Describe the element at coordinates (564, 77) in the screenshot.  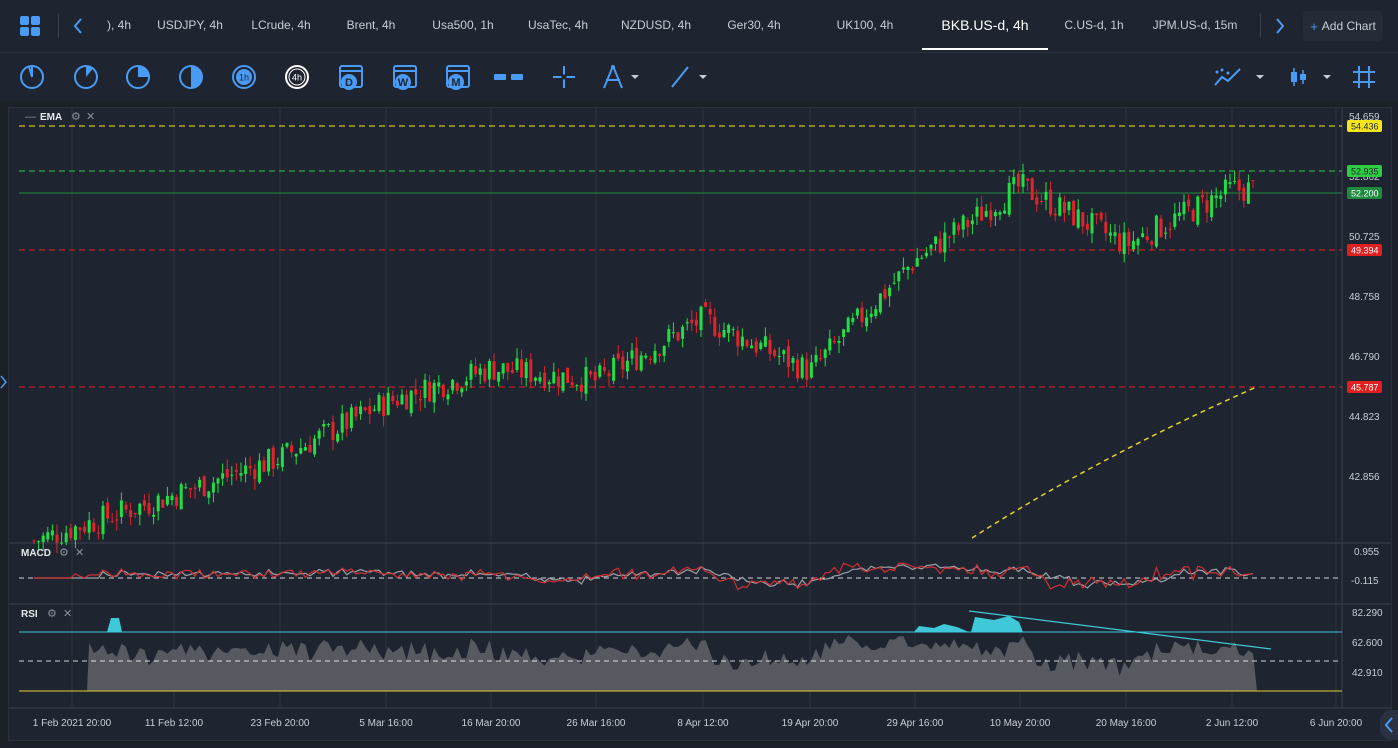
I see `crosshair-icon` at that location.